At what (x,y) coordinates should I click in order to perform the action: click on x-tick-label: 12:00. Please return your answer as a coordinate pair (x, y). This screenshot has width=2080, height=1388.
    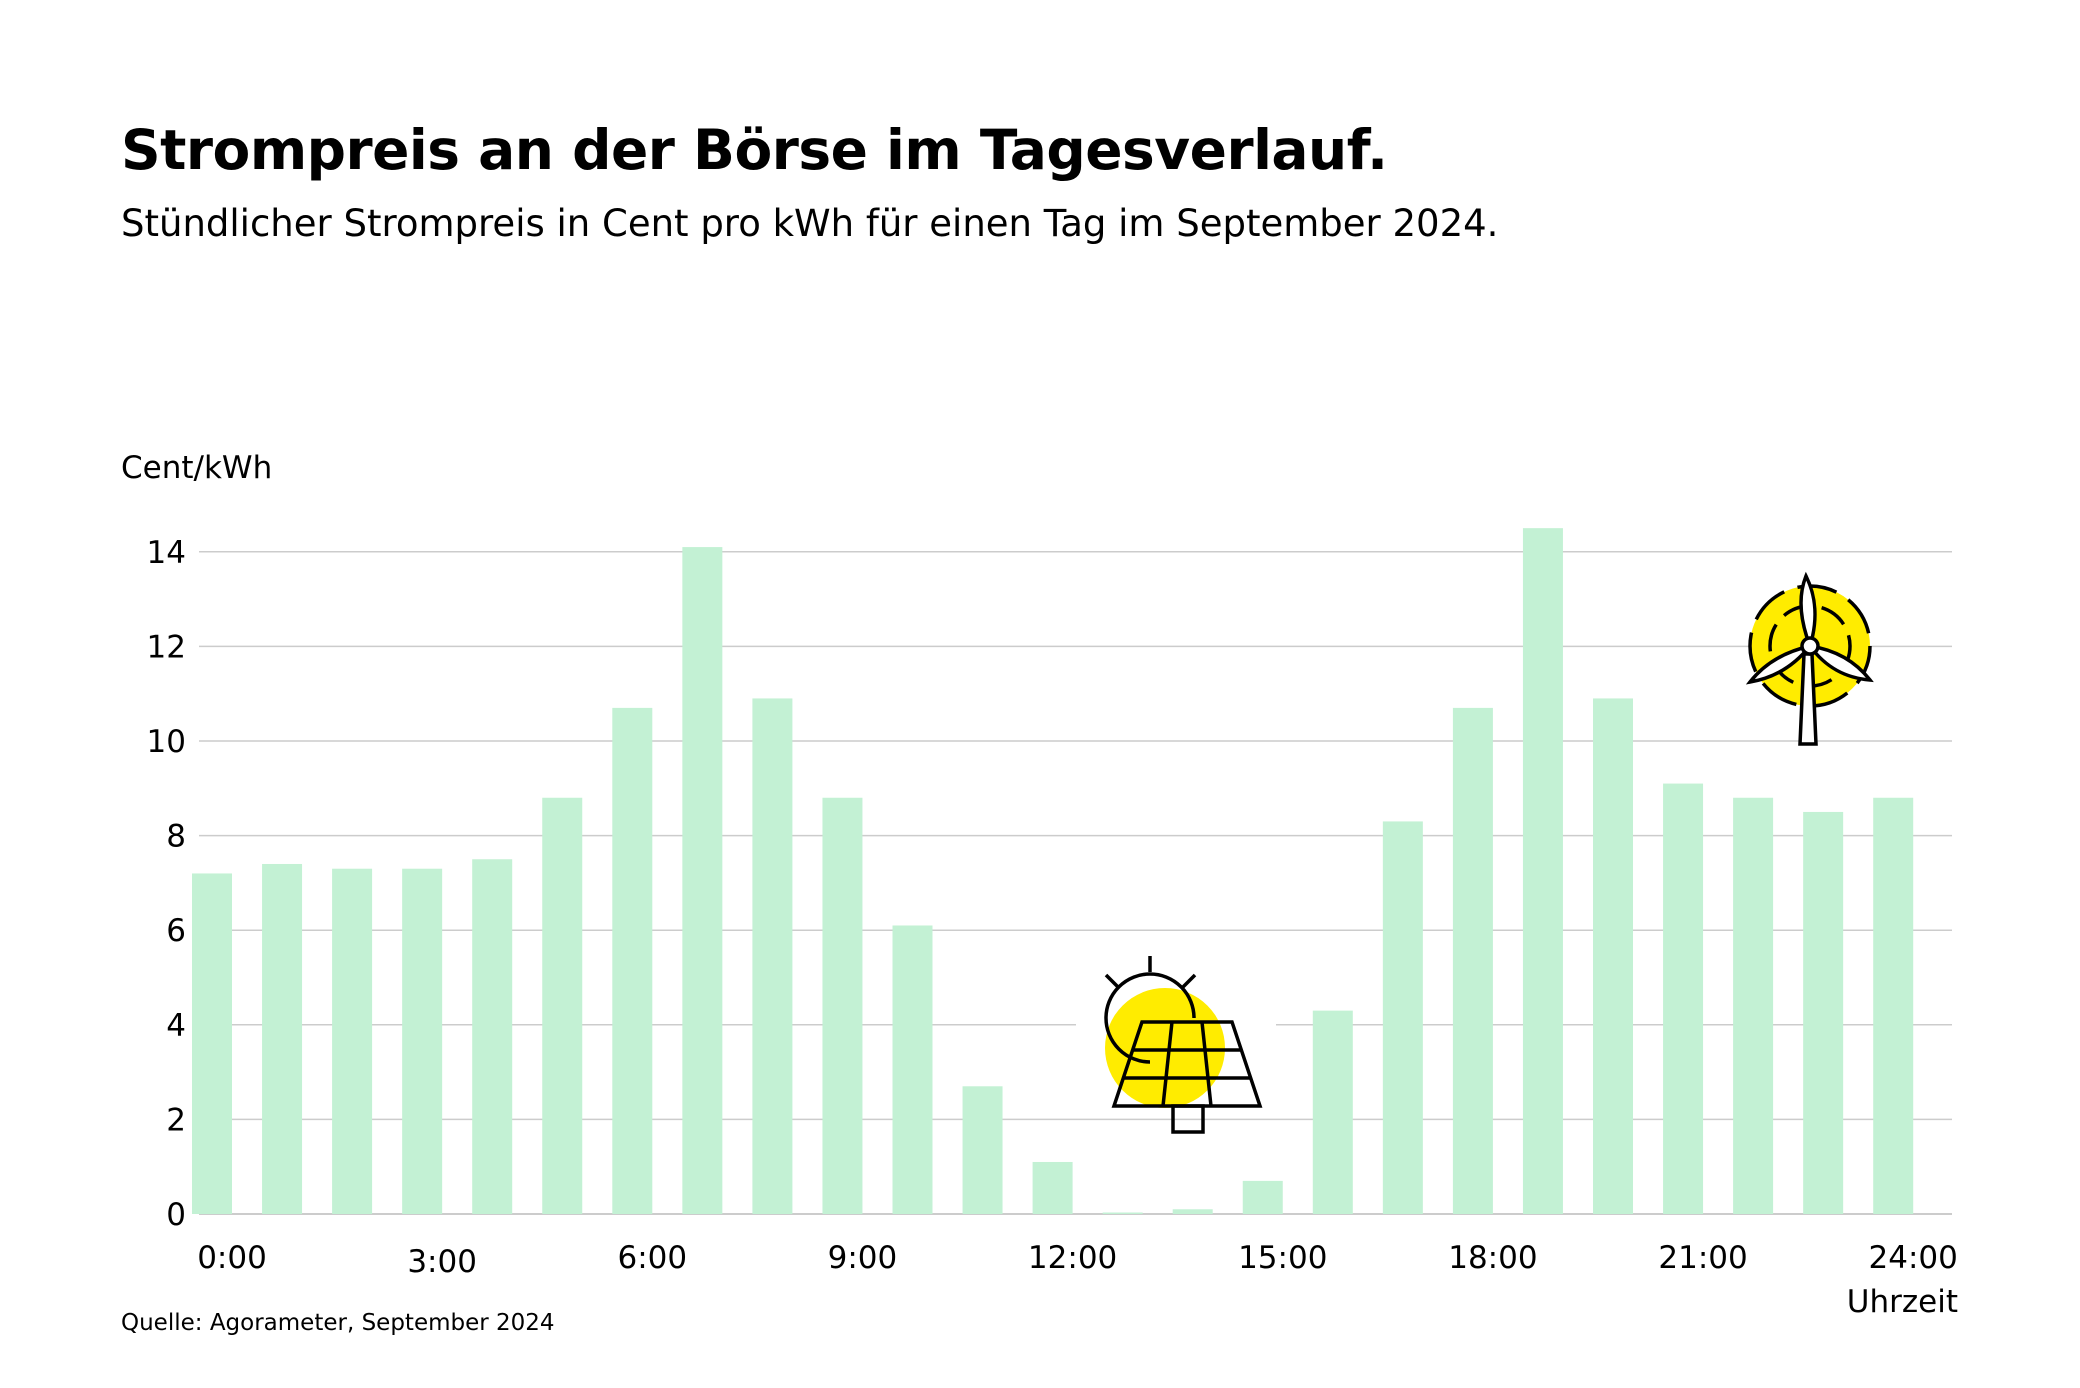
    Looking at the image, I should click on (1072, 1258).